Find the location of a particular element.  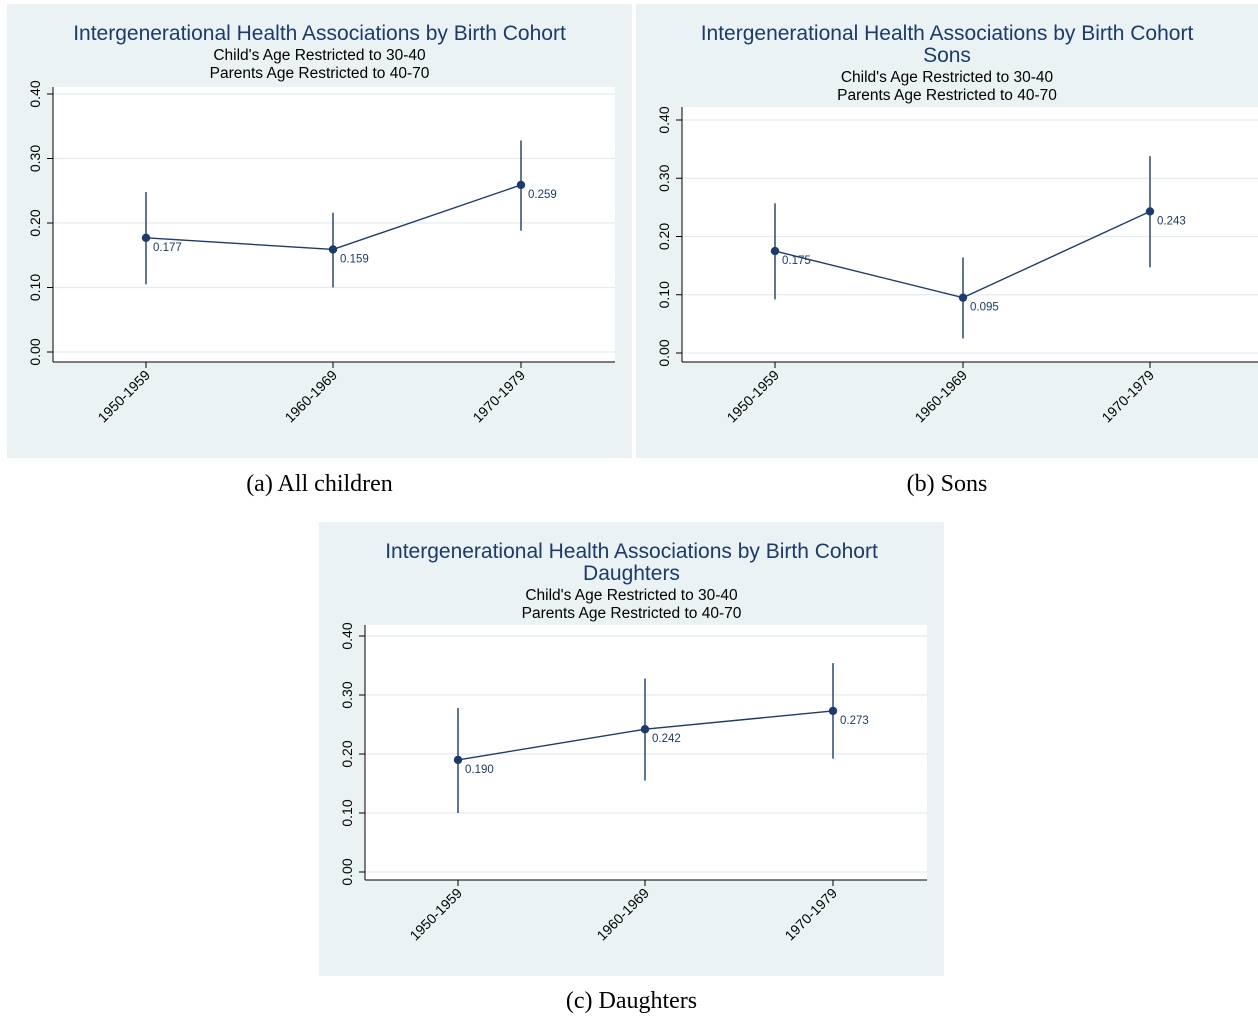

figure-caption-c: (c) Daughters is located at coordinates (631, 1001).